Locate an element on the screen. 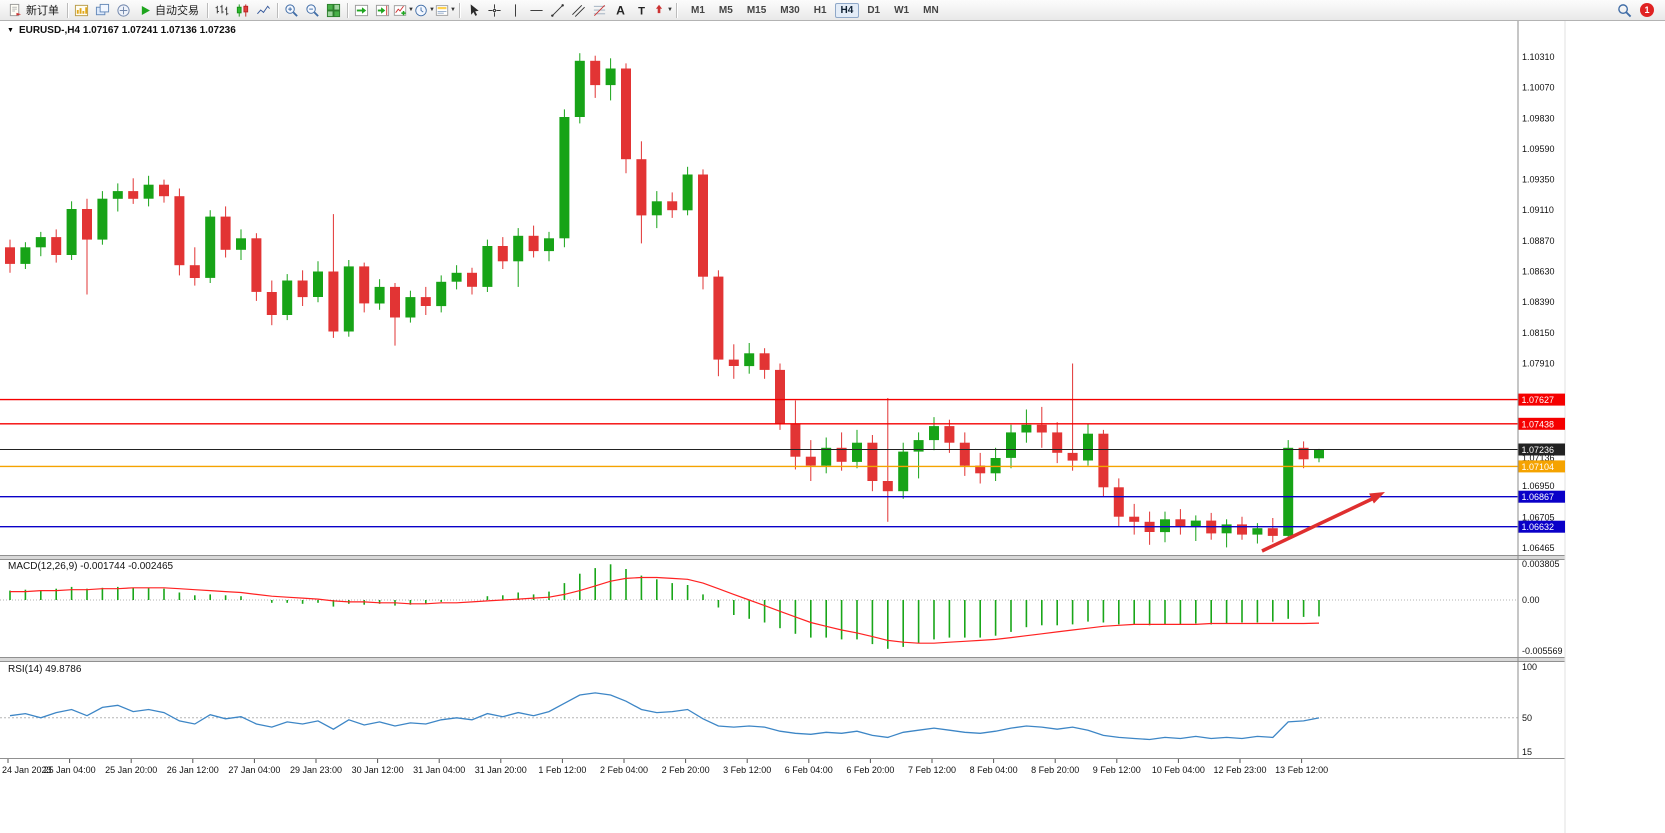 The image size is (1665, 833). zoom-out-button is located at coordinates (312, 10).